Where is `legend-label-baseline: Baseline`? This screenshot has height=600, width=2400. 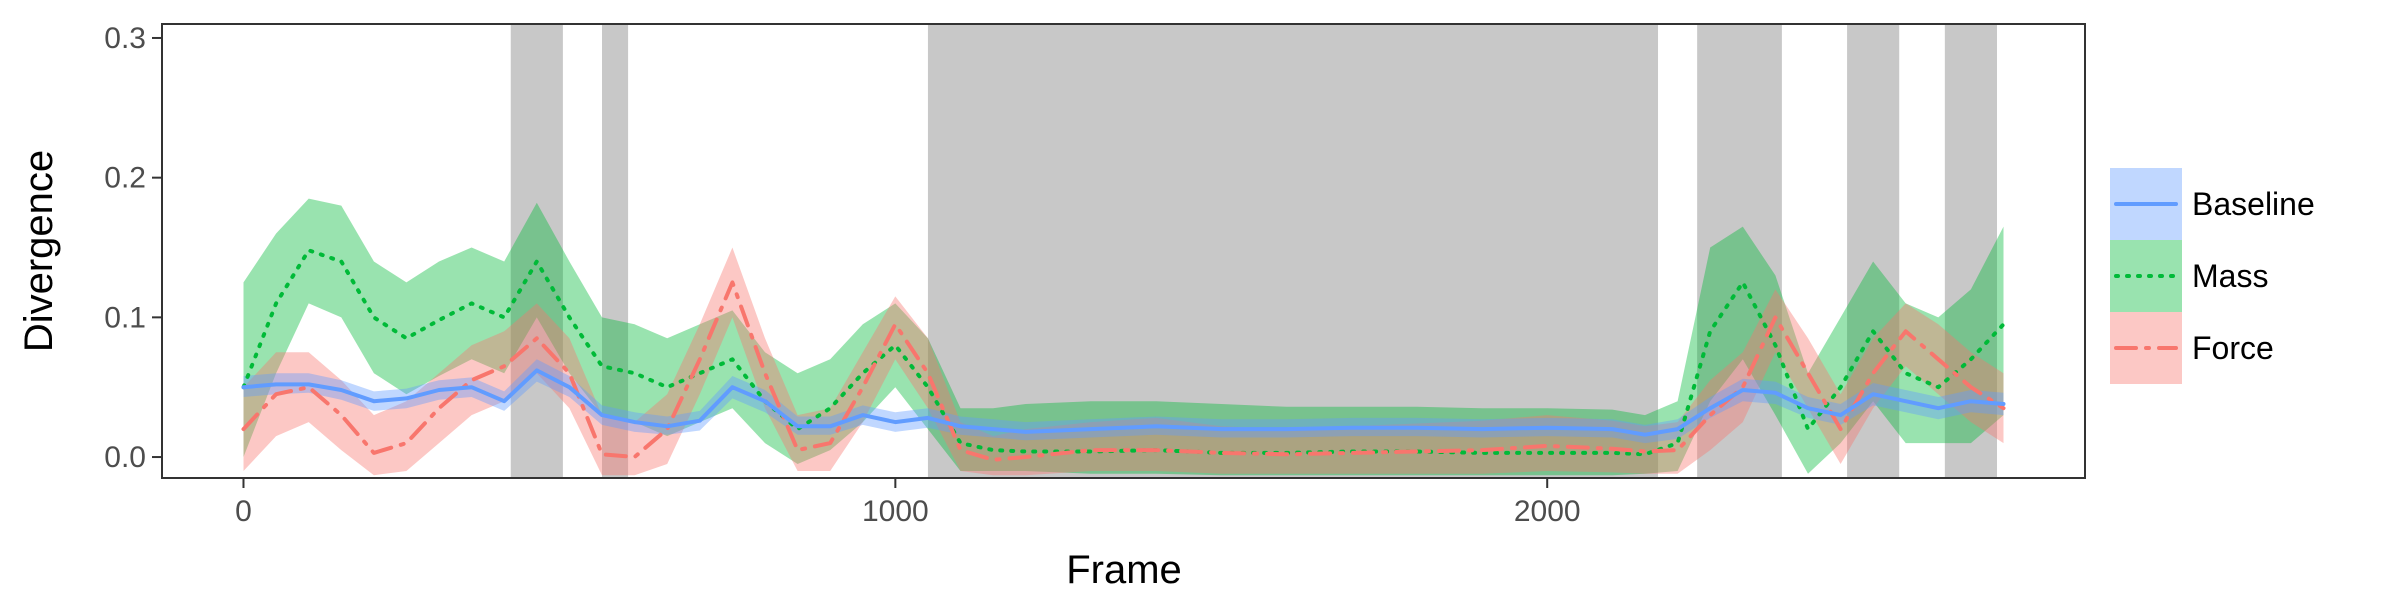 legend-label-baseline: Baseline is located at coordinates (2253, 204).